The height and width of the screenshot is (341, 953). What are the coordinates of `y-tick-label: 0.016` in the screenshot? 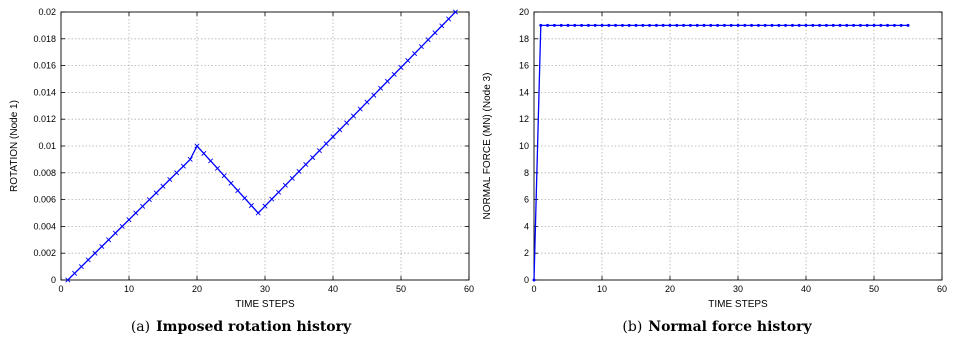 It's located at (44, 66).